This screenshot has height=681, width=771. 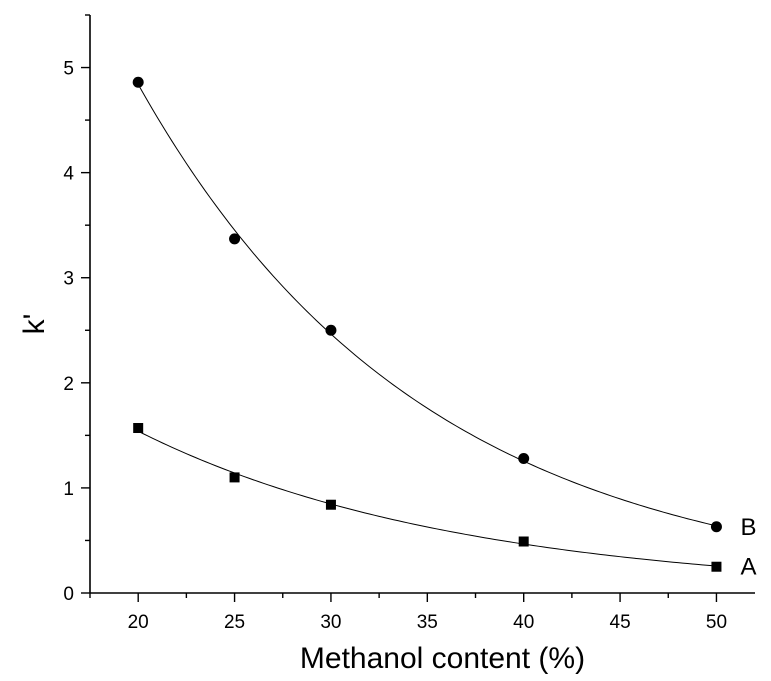 I want to click on x-tick-label: 20, so click(x=138, y=622).